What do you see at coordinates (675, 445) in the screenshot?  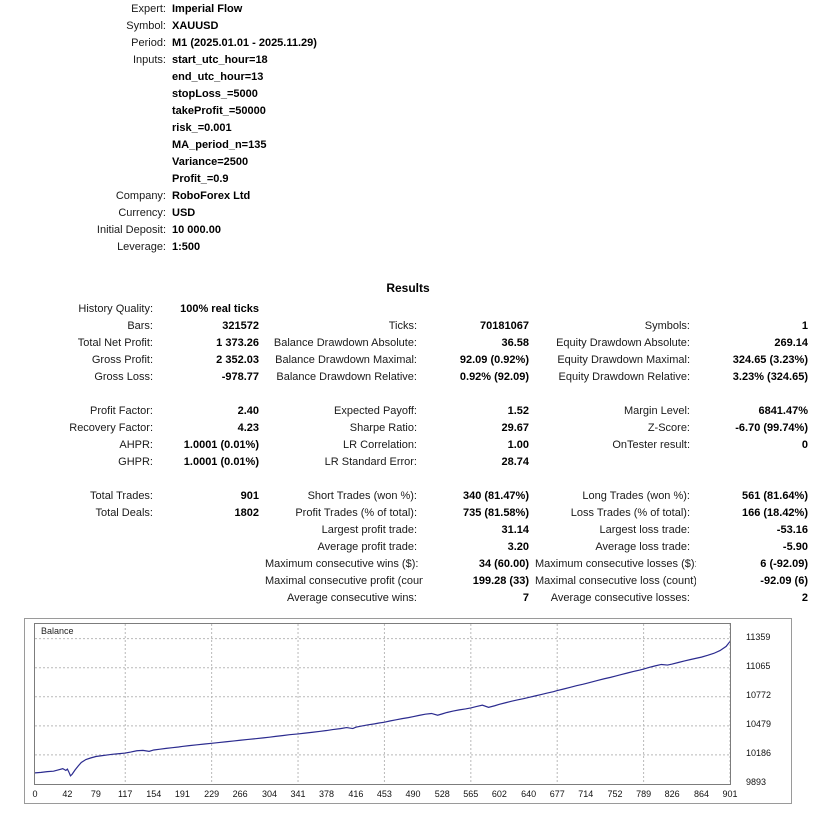 I see `results-stat-cell: OnTester result: 0` at bounding box center [675, 445].